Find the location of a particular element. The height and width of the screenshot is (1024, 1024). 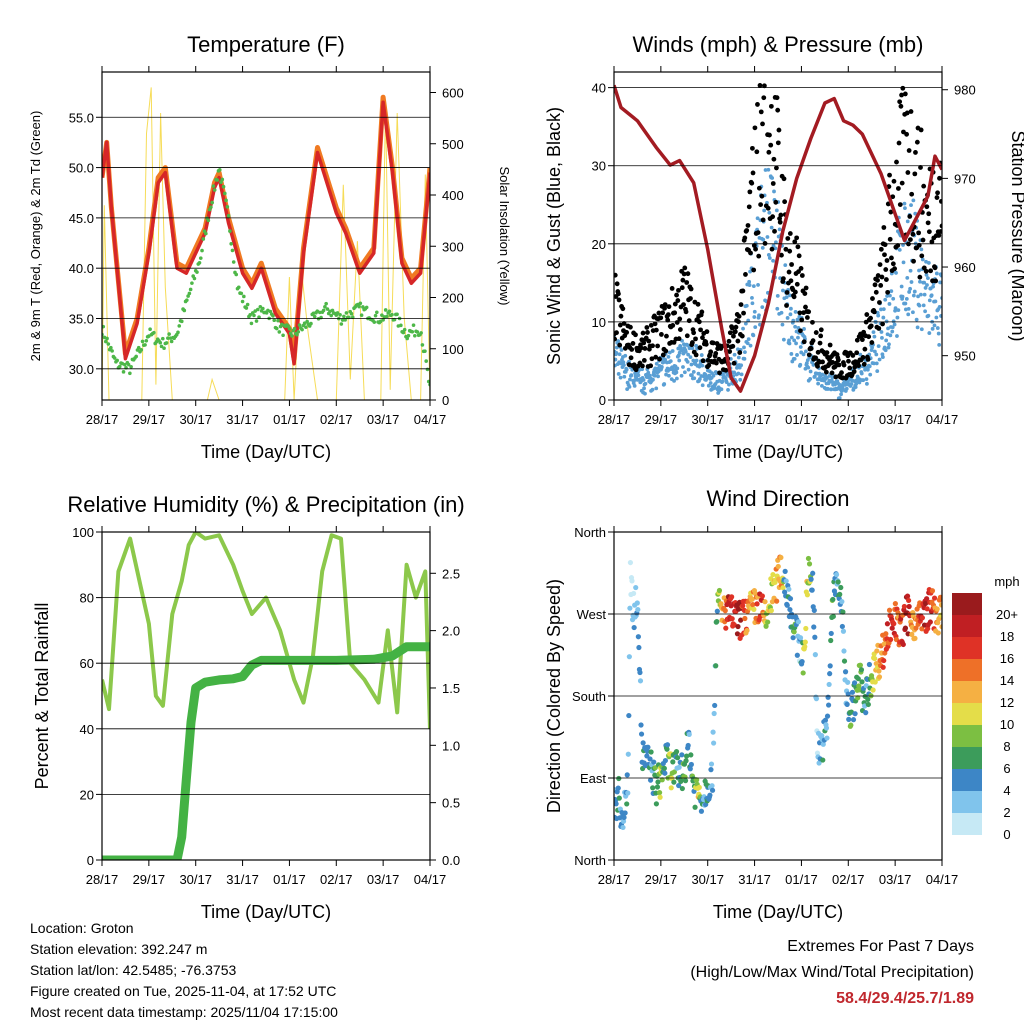

temperature-ytick-label: 30.0 is located at coordinates (81, 369).